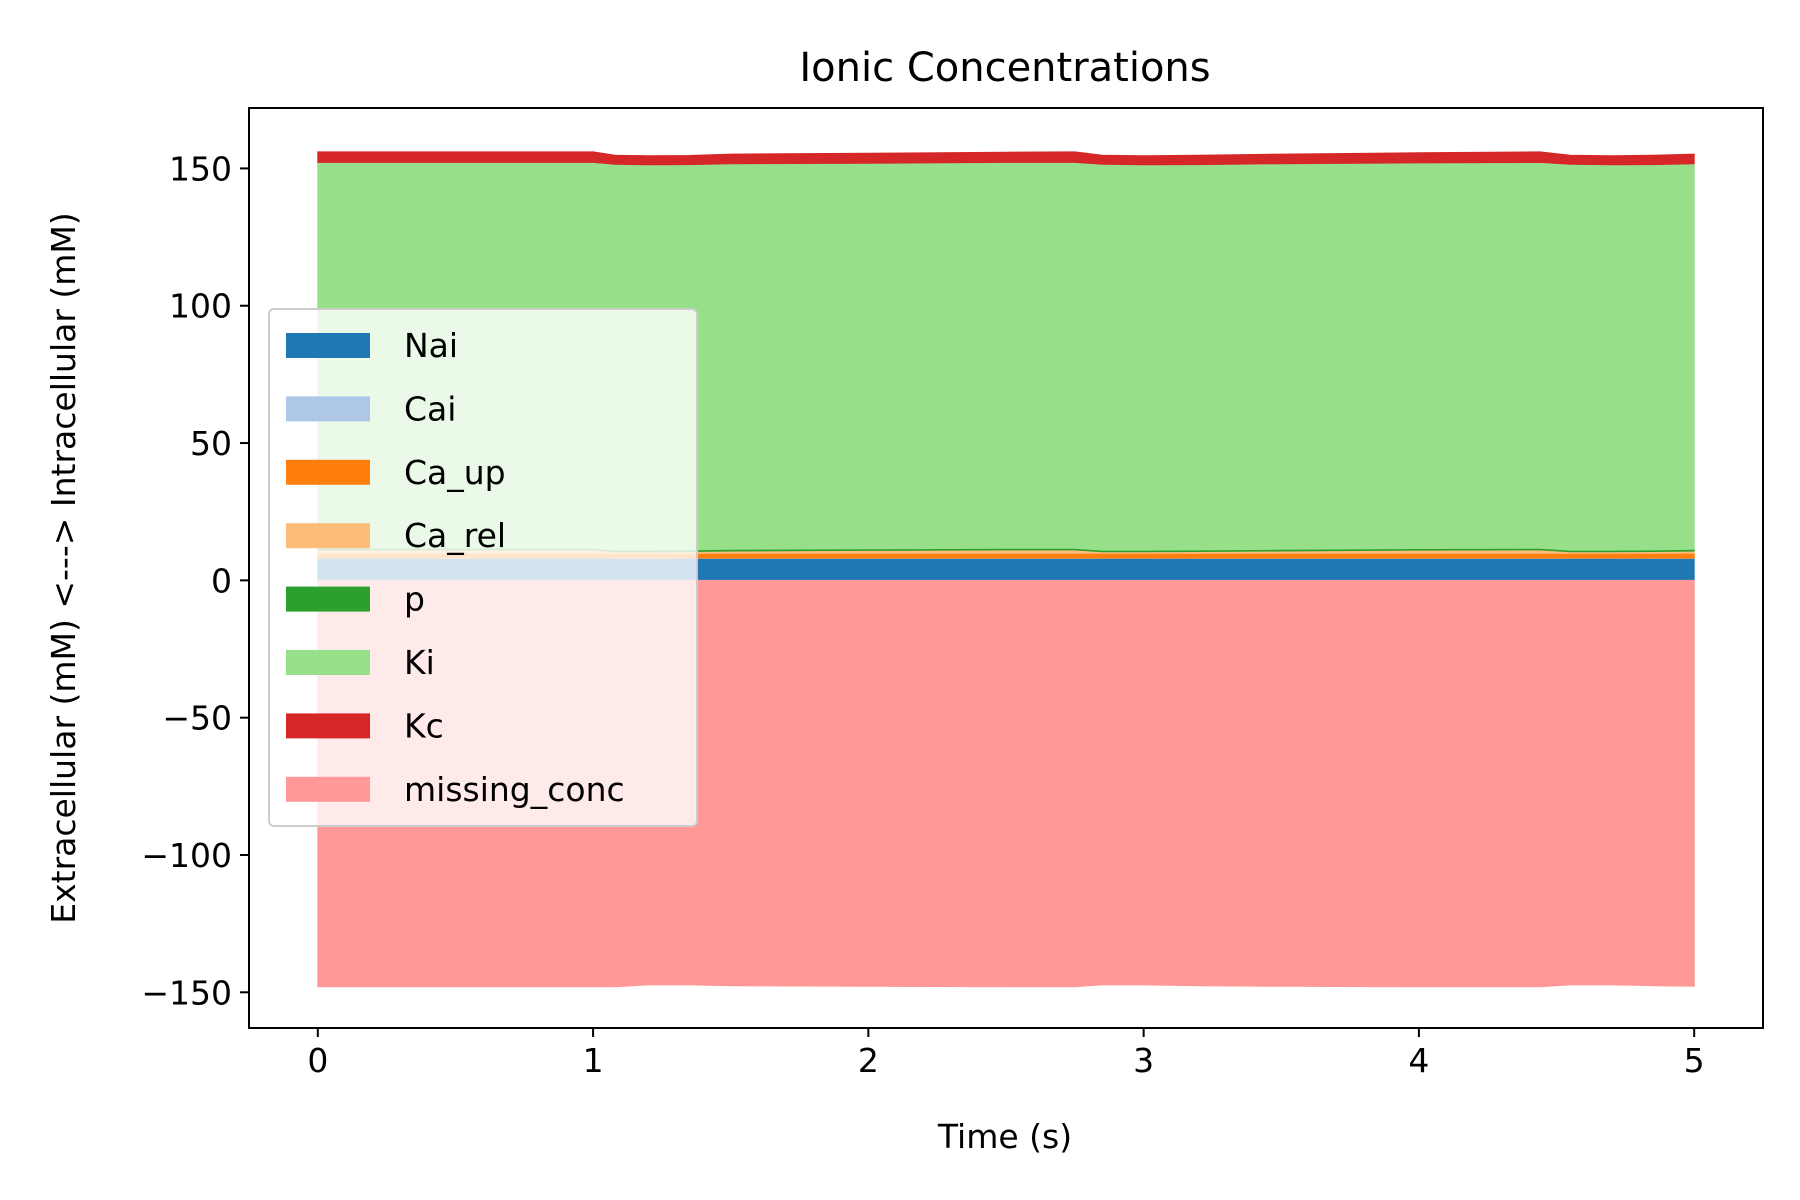 The image size is (1800, 1200). Describe the element at coordinates (200, 168) in the screenshot. I see `y-tick-label: 150` at that location.